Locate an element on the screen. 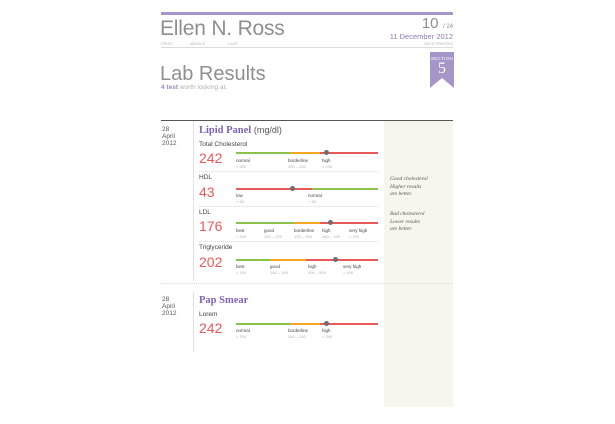 Image resolution: width=615 pixels, height=424 pixels. note-line: Higher results is located at coordinates (406, 186).